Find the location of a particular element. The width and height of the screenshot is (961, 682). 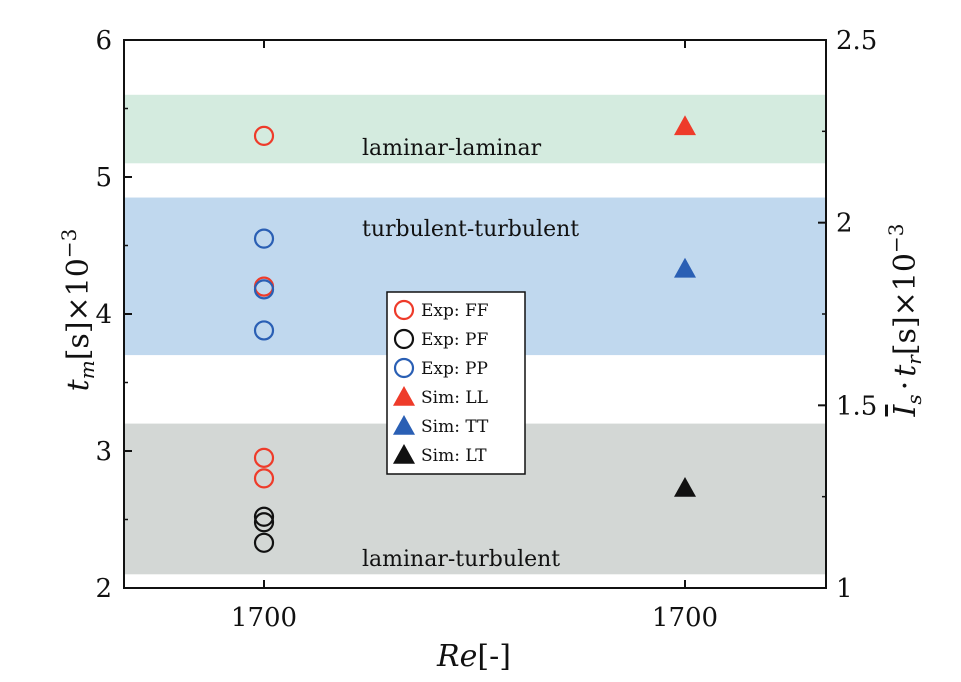

left-tick-label: 4 is located at coordinates (103, 315).